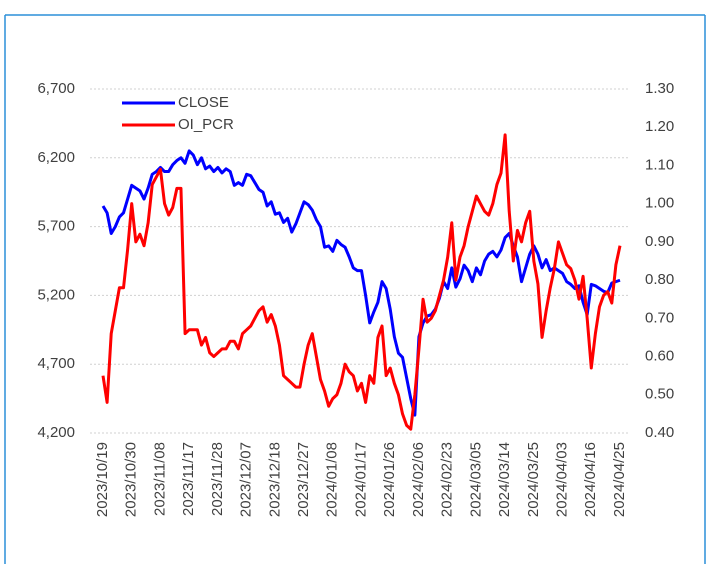 The height and width of the screenshot is (569, 711). What do you see at coordinates (56, 226) in the screenshot?
I see `y-tick-label: 5,700` at bounding box center [56, 226].